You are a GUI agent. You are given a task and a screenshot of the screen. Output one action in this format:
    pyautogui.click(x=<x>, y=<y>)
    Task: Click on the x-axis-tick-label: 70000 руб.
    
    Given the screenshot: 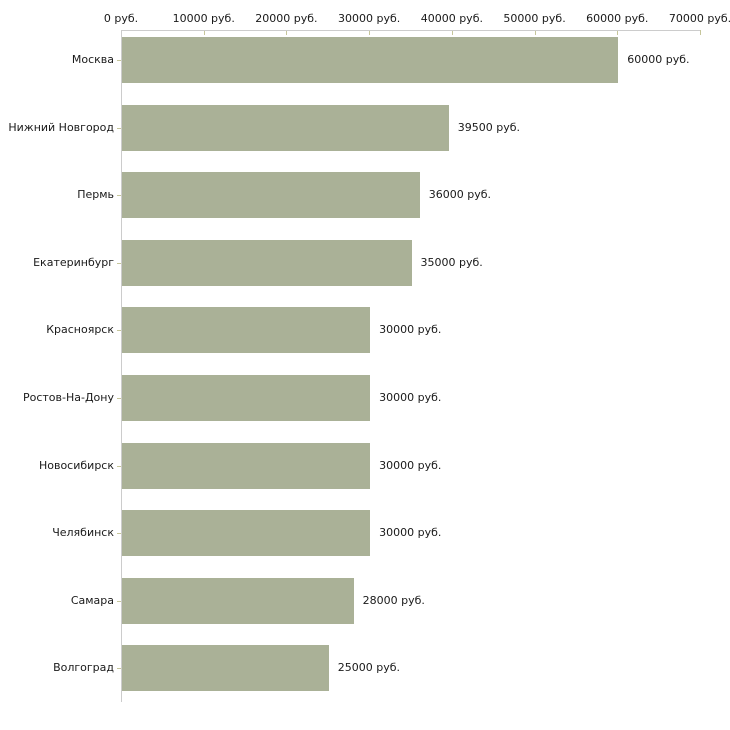 What is the action you would take?
    pyautogui.click(x=699, y=18)
    